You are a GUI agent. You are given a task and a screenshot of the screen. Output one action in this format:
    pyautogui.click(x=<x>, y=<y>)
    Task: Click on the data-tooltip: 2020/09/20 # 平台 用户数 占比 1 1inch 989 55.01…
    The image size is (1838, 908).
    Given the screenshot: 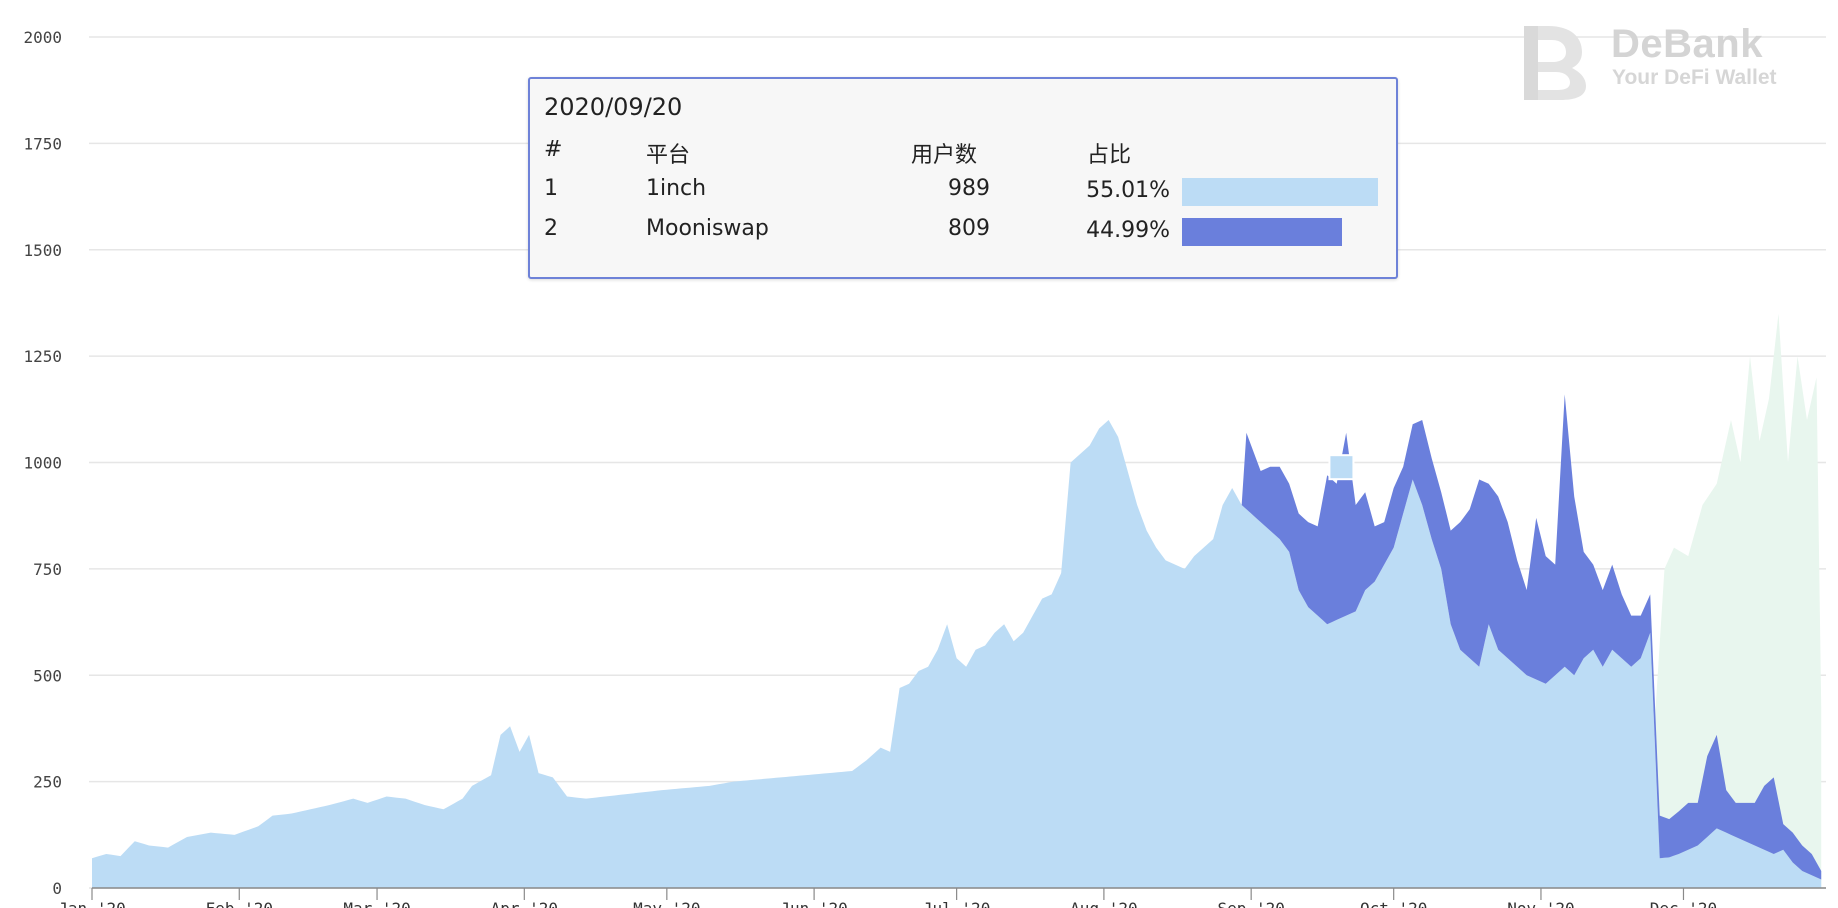 What is the action you would take?
    pyautogui.click(x=963, y=178)
    